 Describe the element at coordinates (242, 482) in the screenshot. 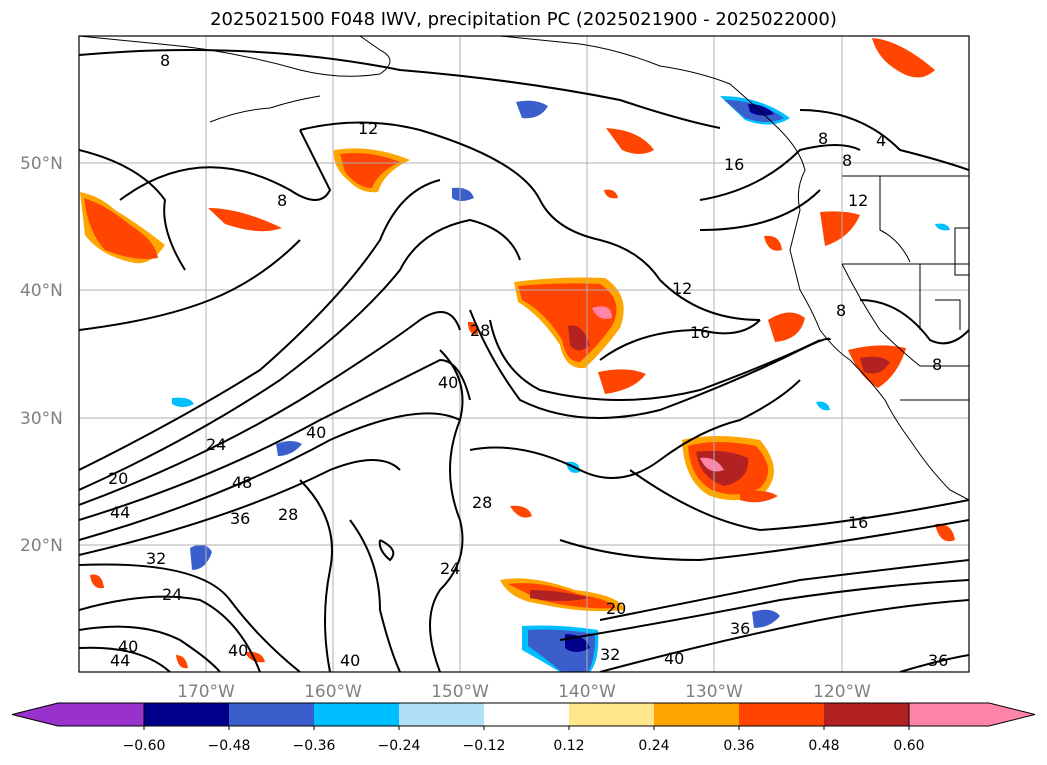

I see `contour-label: 48` at that location.